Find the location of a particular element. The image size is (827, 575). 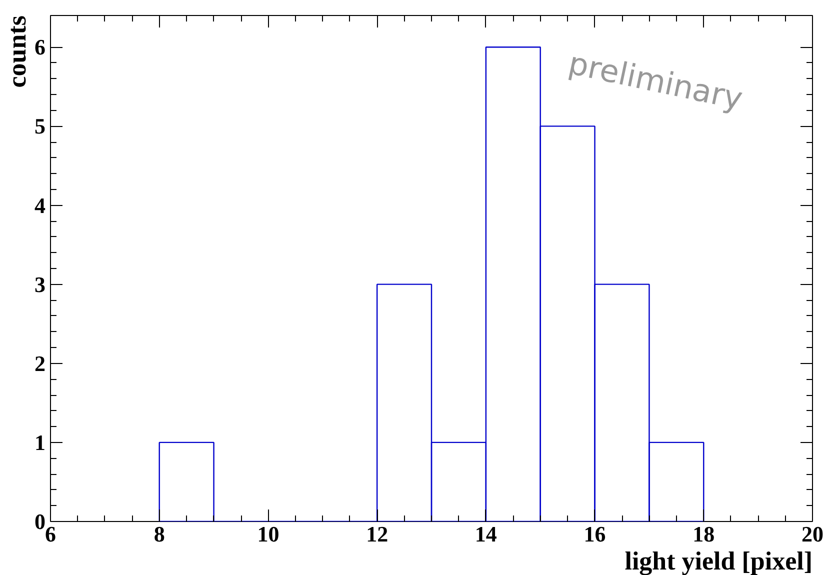

x-tick-label: 10 is located at coordinates (268, 534).